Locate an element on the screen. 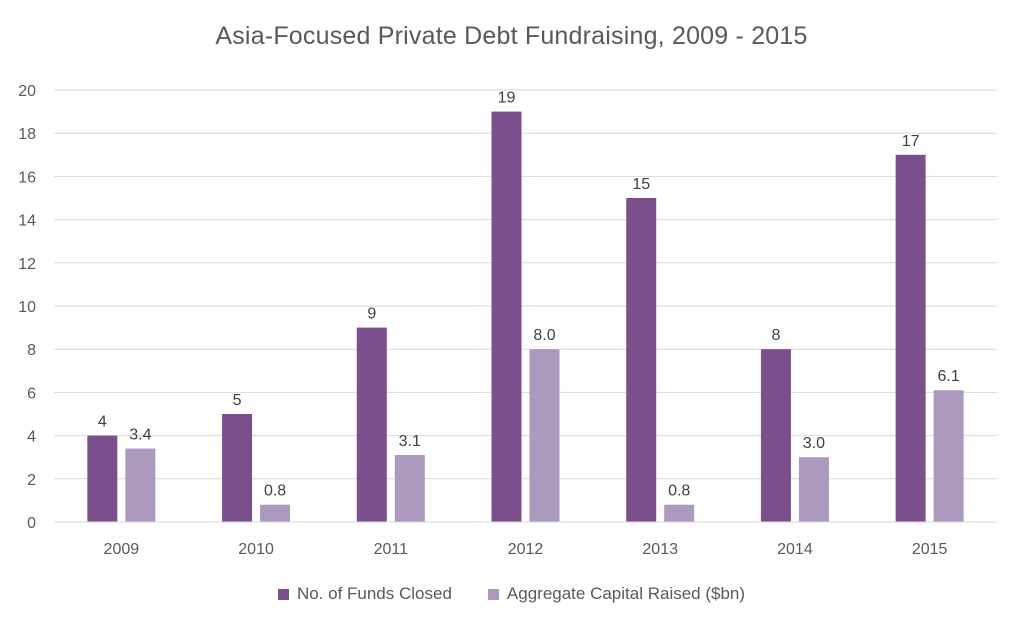  bar-funds-closed-2012 is located at coordinates (506, 316).